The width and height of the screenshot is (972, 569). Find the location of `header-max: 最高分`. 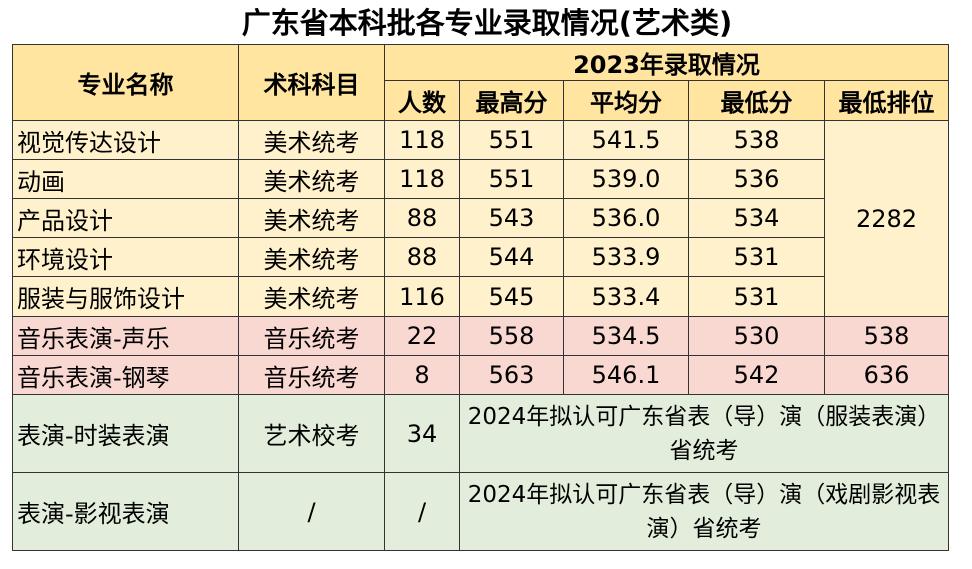

header-max: 最高分 is located at coordinates (511, 100).